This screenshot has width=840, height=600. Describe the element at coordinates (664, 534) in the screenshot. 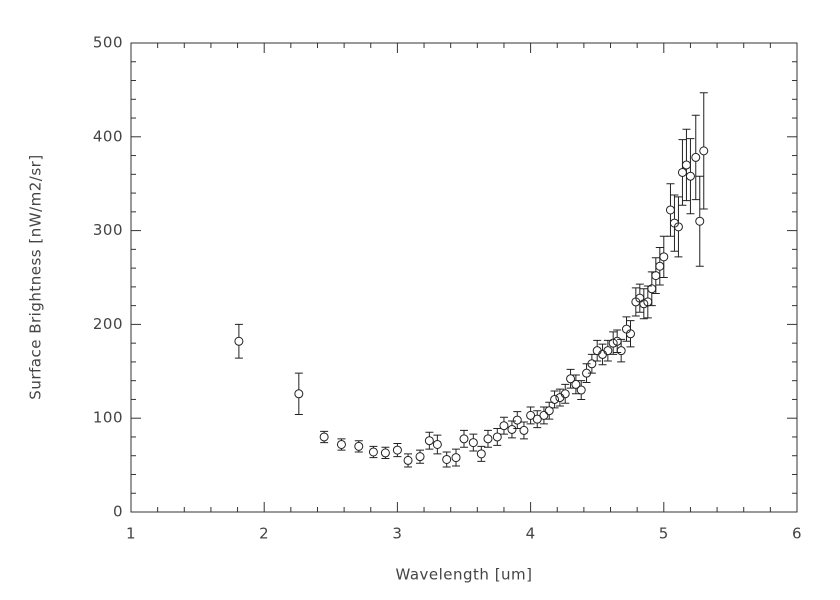

I see `x-tick-label: 5` at that location.